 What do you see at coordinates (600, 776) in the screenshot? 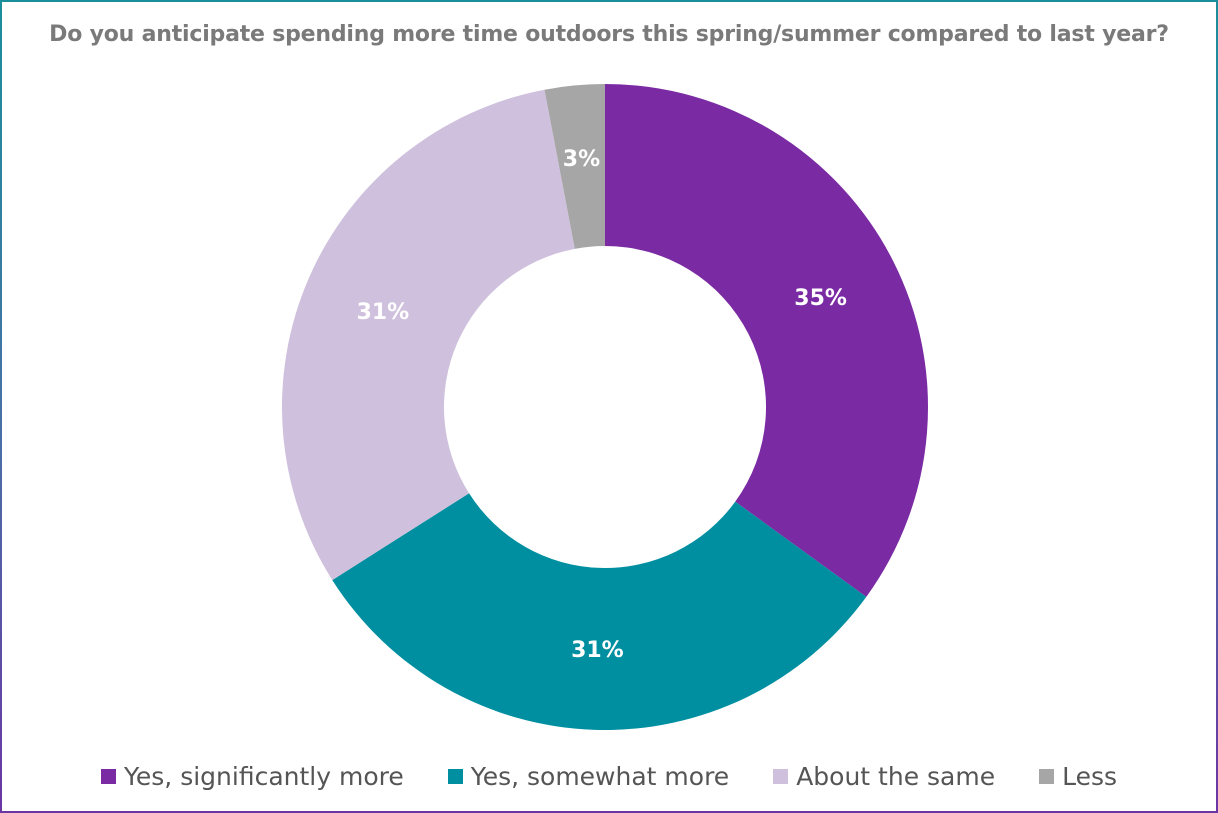
I see `legend-label: Yes, somewhat more` at bounding box center [600, 776].